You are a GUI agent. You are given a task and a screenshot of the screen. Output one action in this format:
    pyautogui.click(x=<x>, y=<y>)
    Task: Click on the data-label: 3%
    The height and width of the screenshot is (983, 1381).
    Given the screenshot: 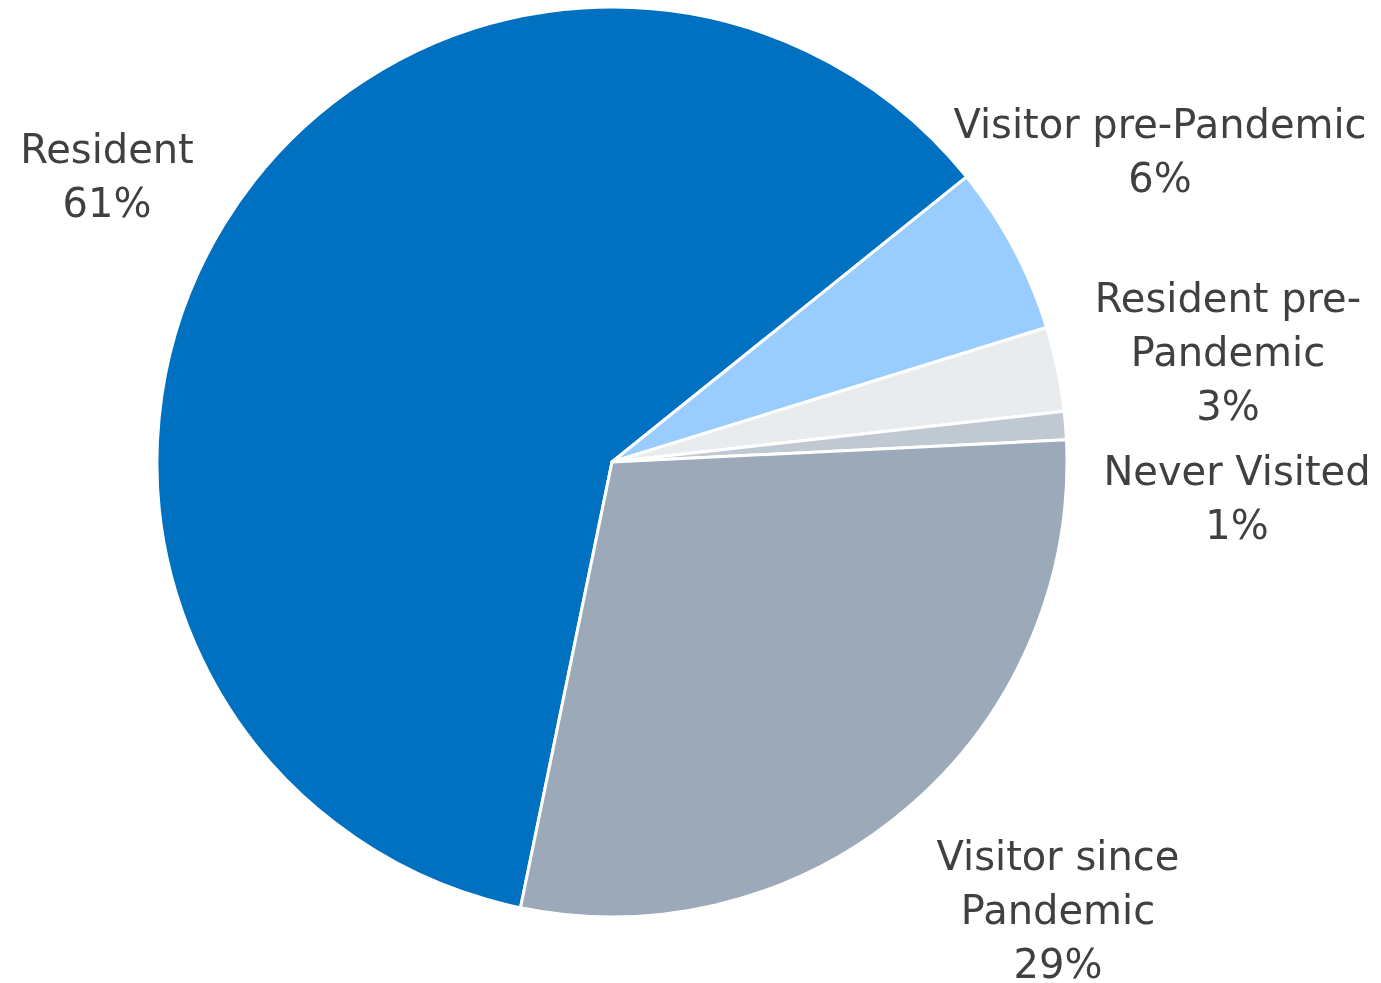 What is the action you would take?
    pyautogui.click(x=1228, y=406)
    